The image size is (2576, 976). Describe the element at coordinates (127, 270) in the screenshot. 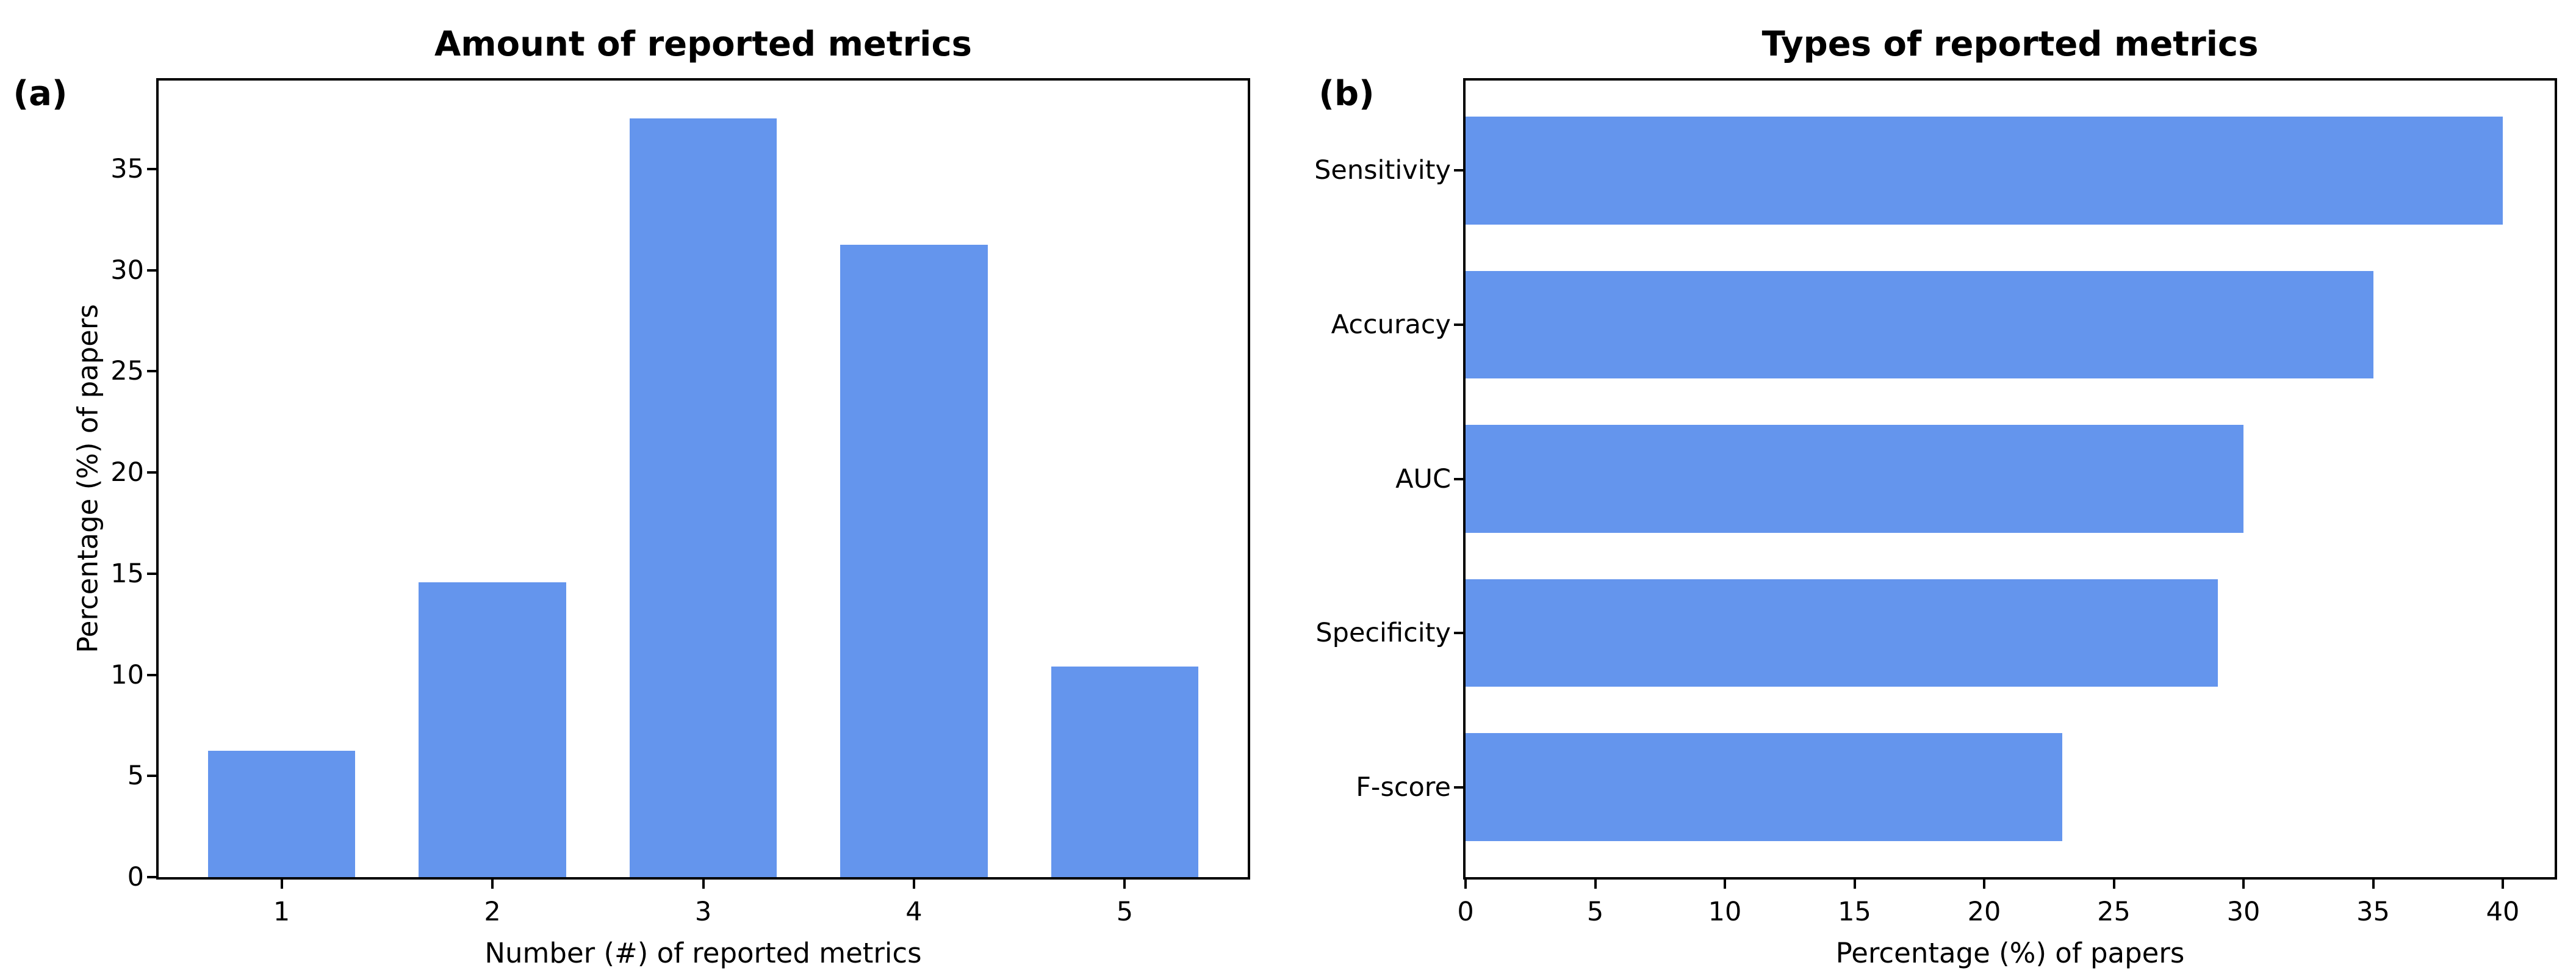

I see `y-tick-label: 30` at that location.